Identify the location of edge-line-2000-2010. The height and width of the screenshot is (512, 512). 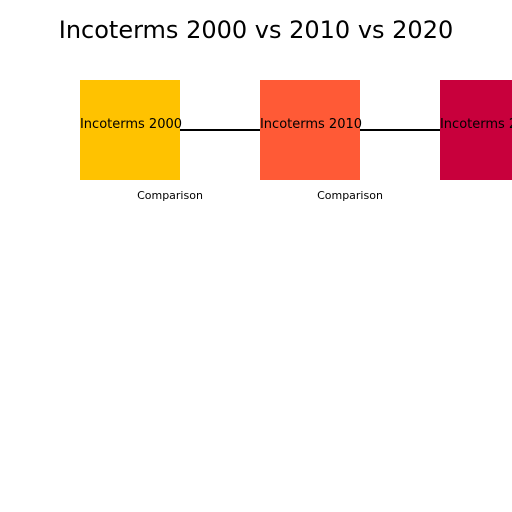
(220, 130).